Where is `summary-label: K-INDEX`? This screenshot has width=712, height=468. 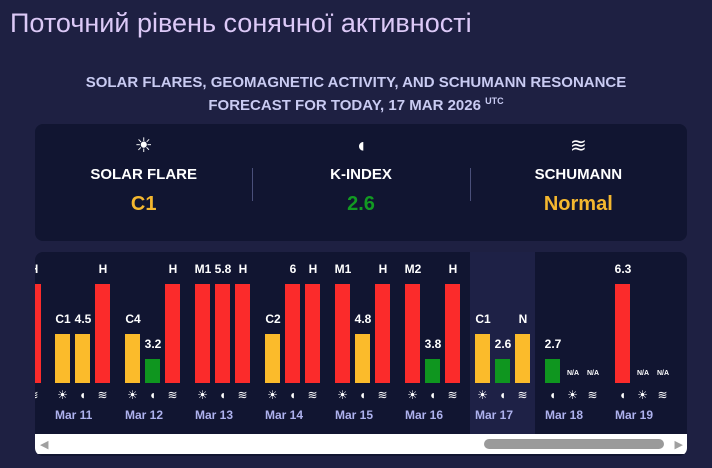 summary-label: K-INDEX is located at coordinates (361, 174).